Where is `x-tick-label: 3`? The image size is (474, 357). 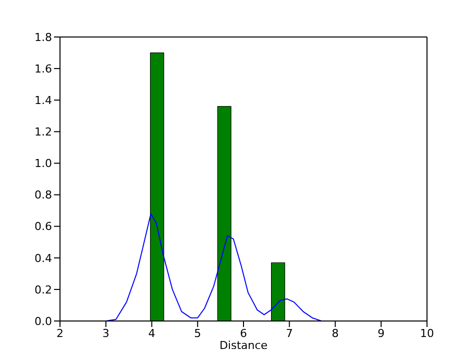 x-tick-label: 3 is located at coordinates (106, 333).